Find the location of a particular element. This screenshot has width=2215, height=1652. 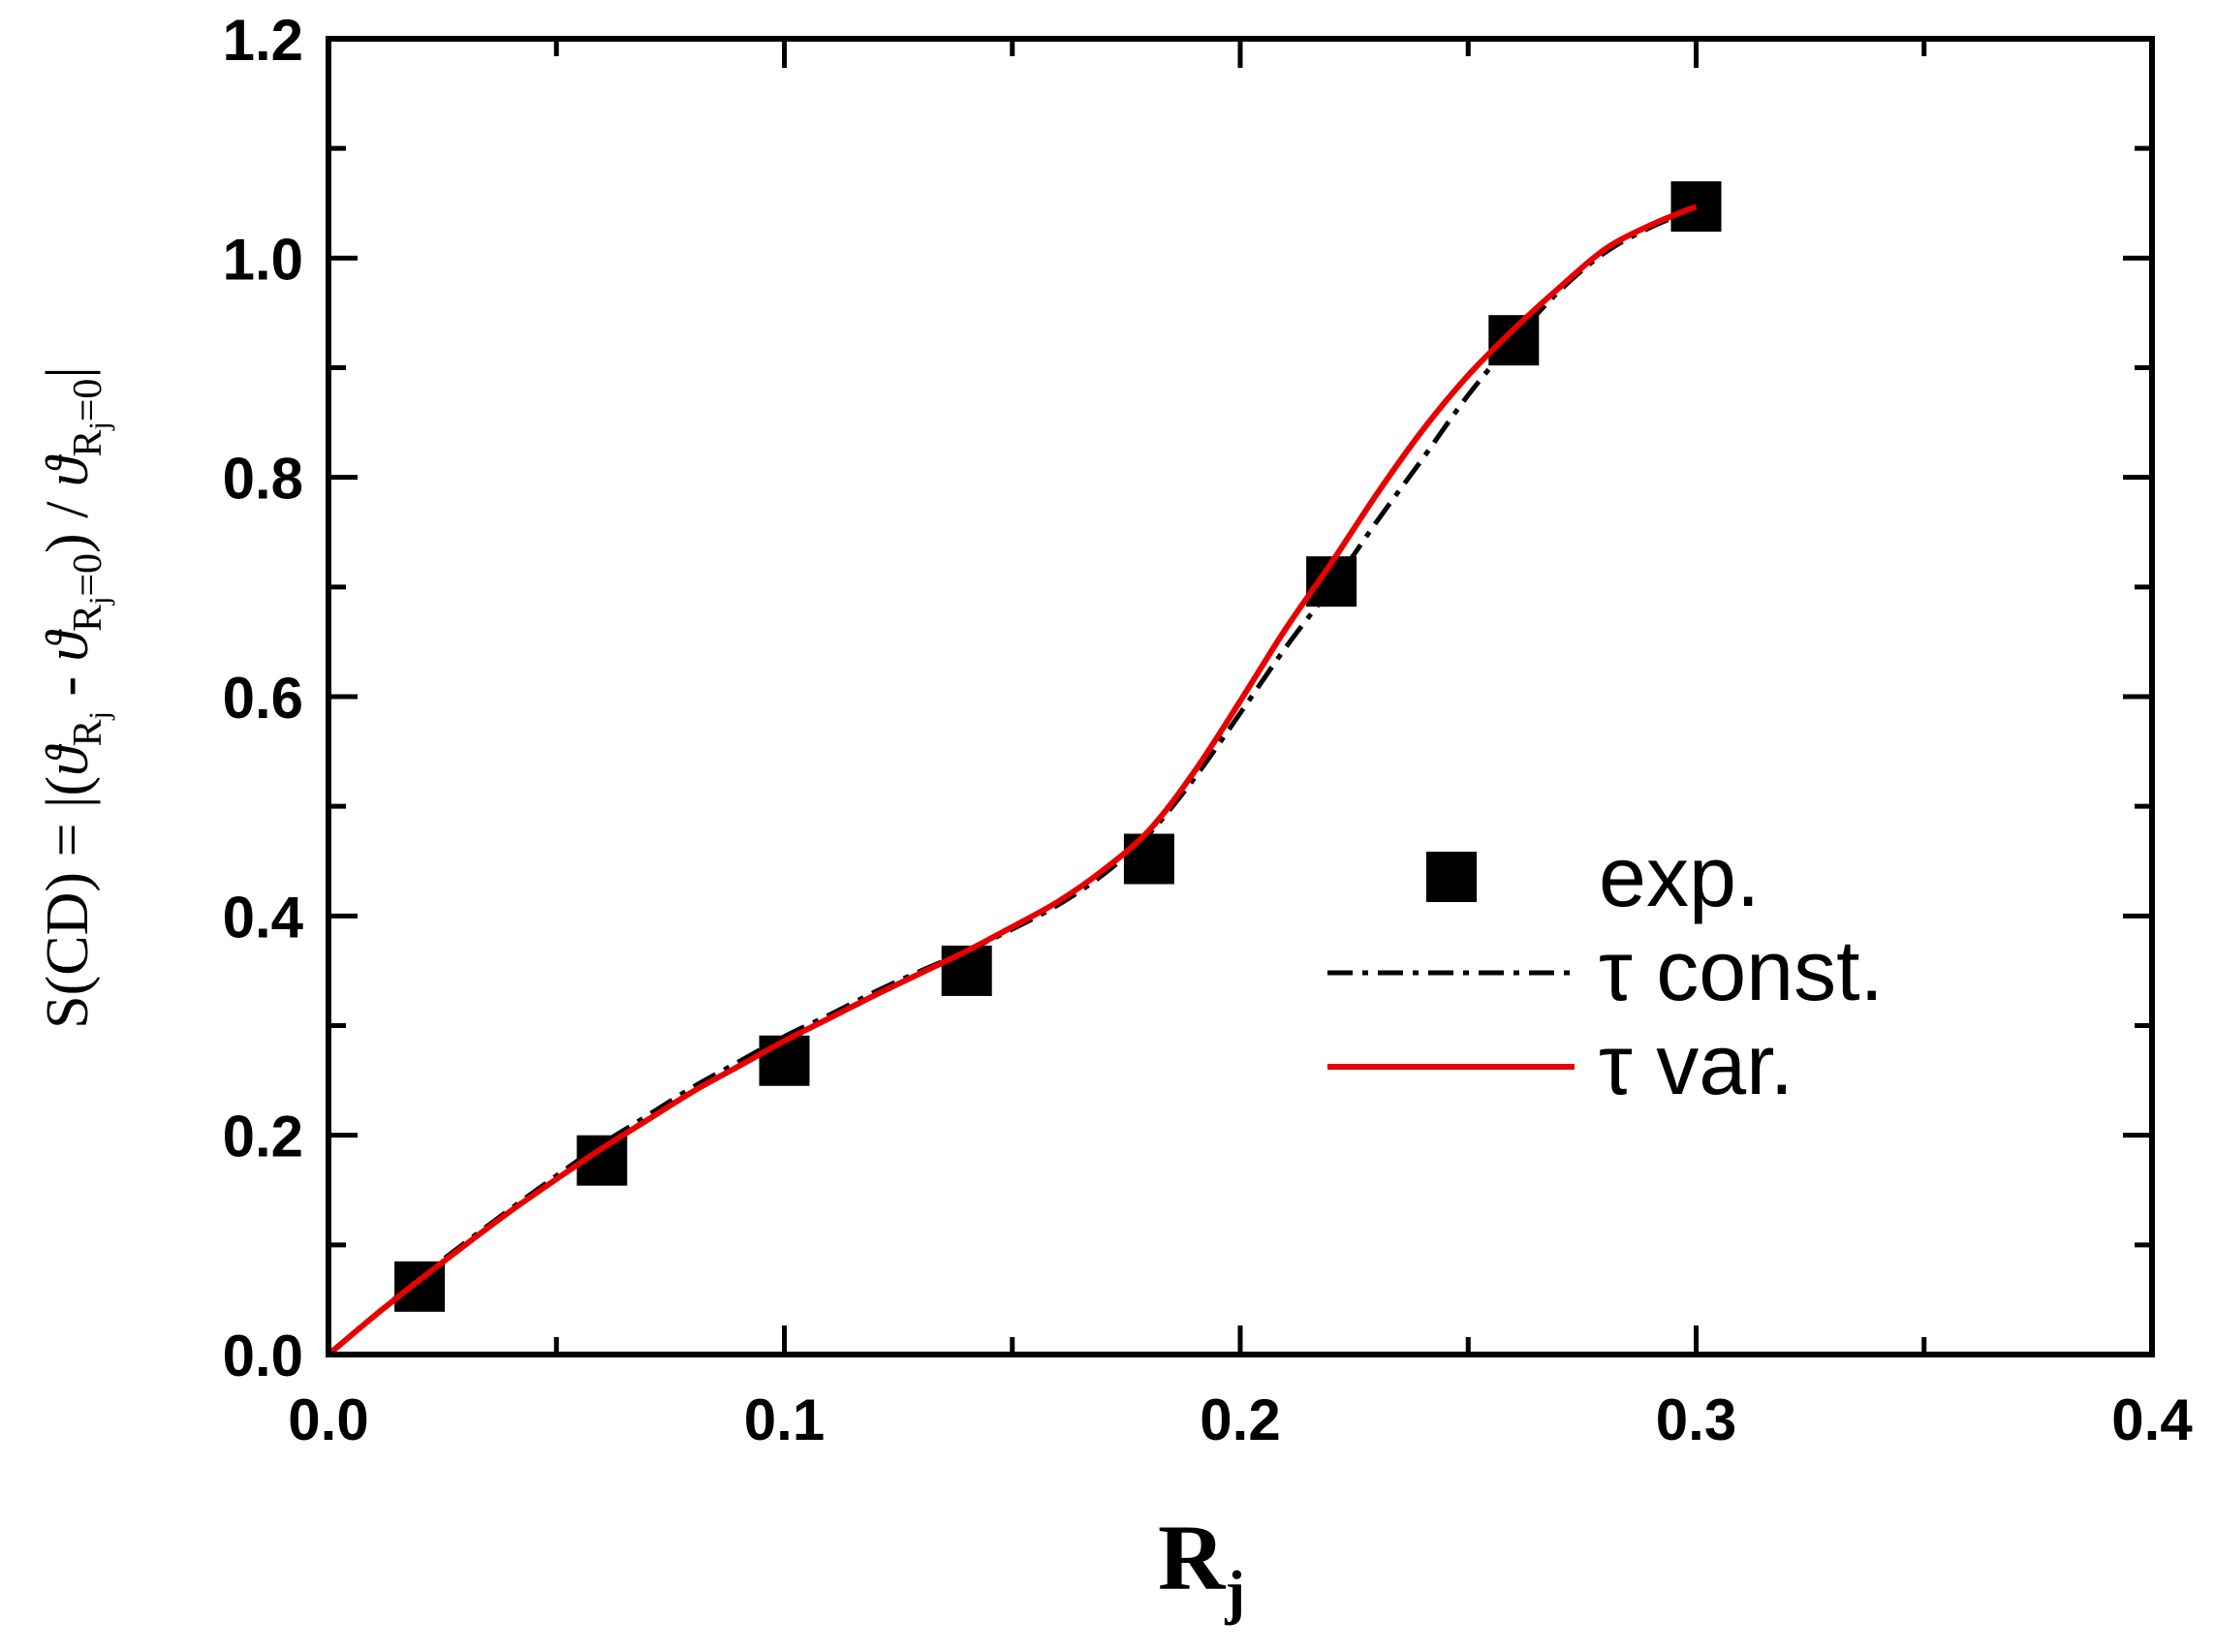

data-point-exp is located at coordinates (1148, 859).